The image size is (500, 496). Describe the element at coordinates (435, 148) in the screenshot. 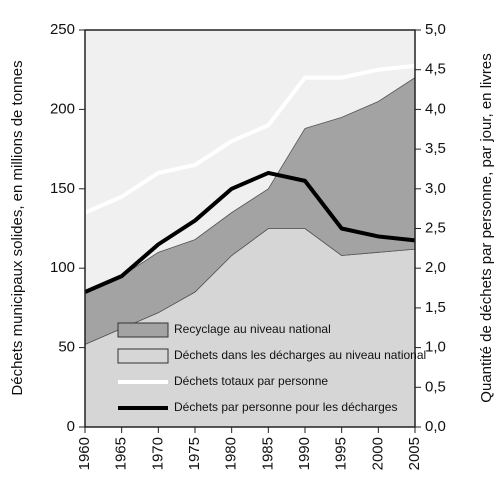

I see `y2-tick-label: 3,5` at that location.